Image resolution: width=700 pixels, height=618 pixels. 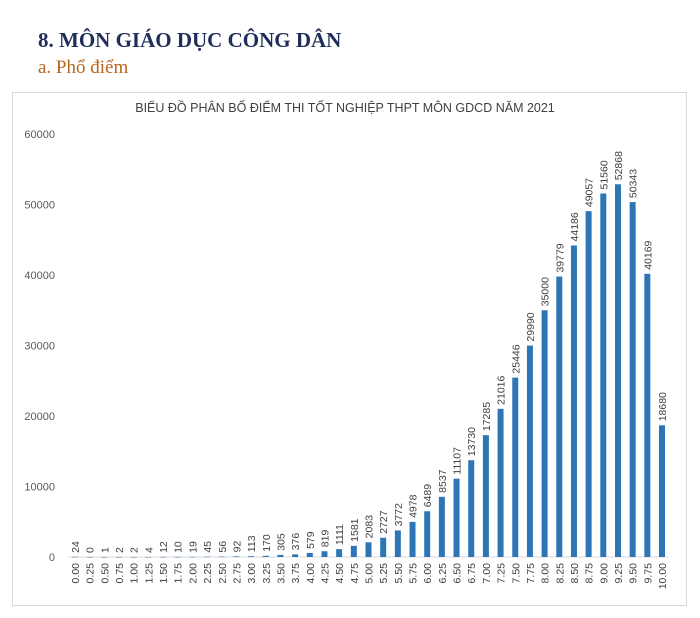 What do you see at coordinates (355, 530) in the screenshot?
I see `data-label: 1581` at bounding box center [355, 530].